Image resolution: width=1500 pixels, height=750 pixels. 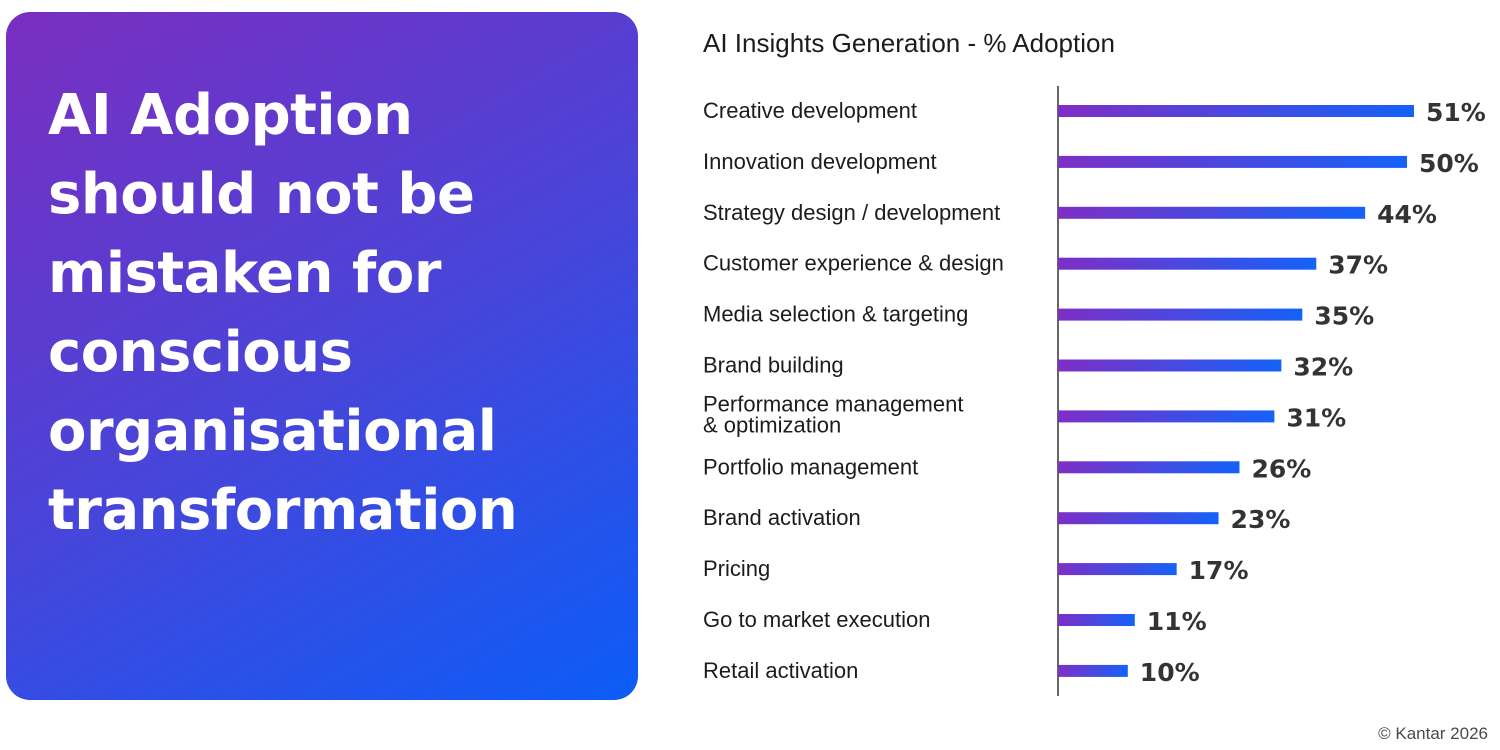 What do you see at coordinates (835, 314) in the screenshot?
I see `category-label: Media selection & targeting` at bounding box center [835, 314].